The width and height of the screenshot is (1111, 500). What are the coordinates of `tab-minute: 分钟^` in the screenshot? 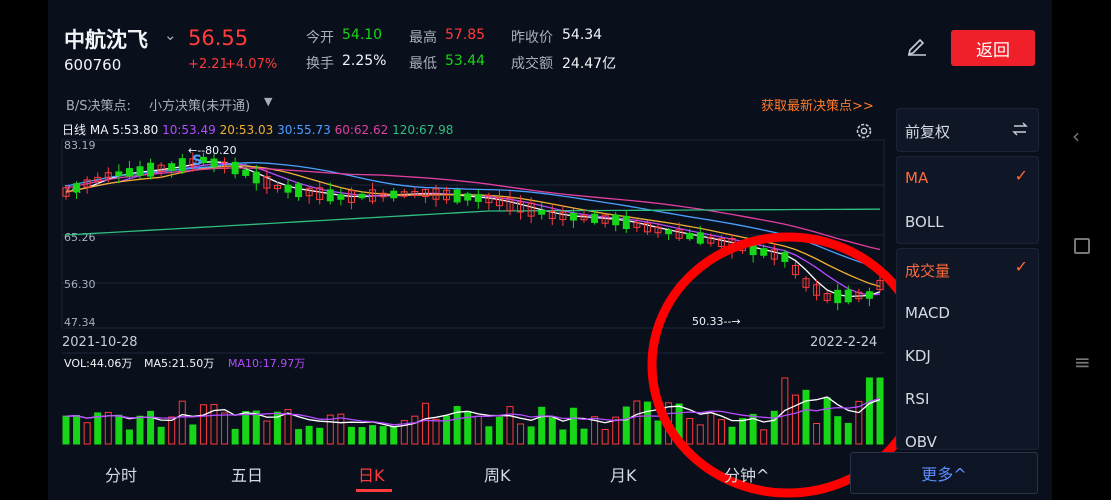 It's located at (747, 475).